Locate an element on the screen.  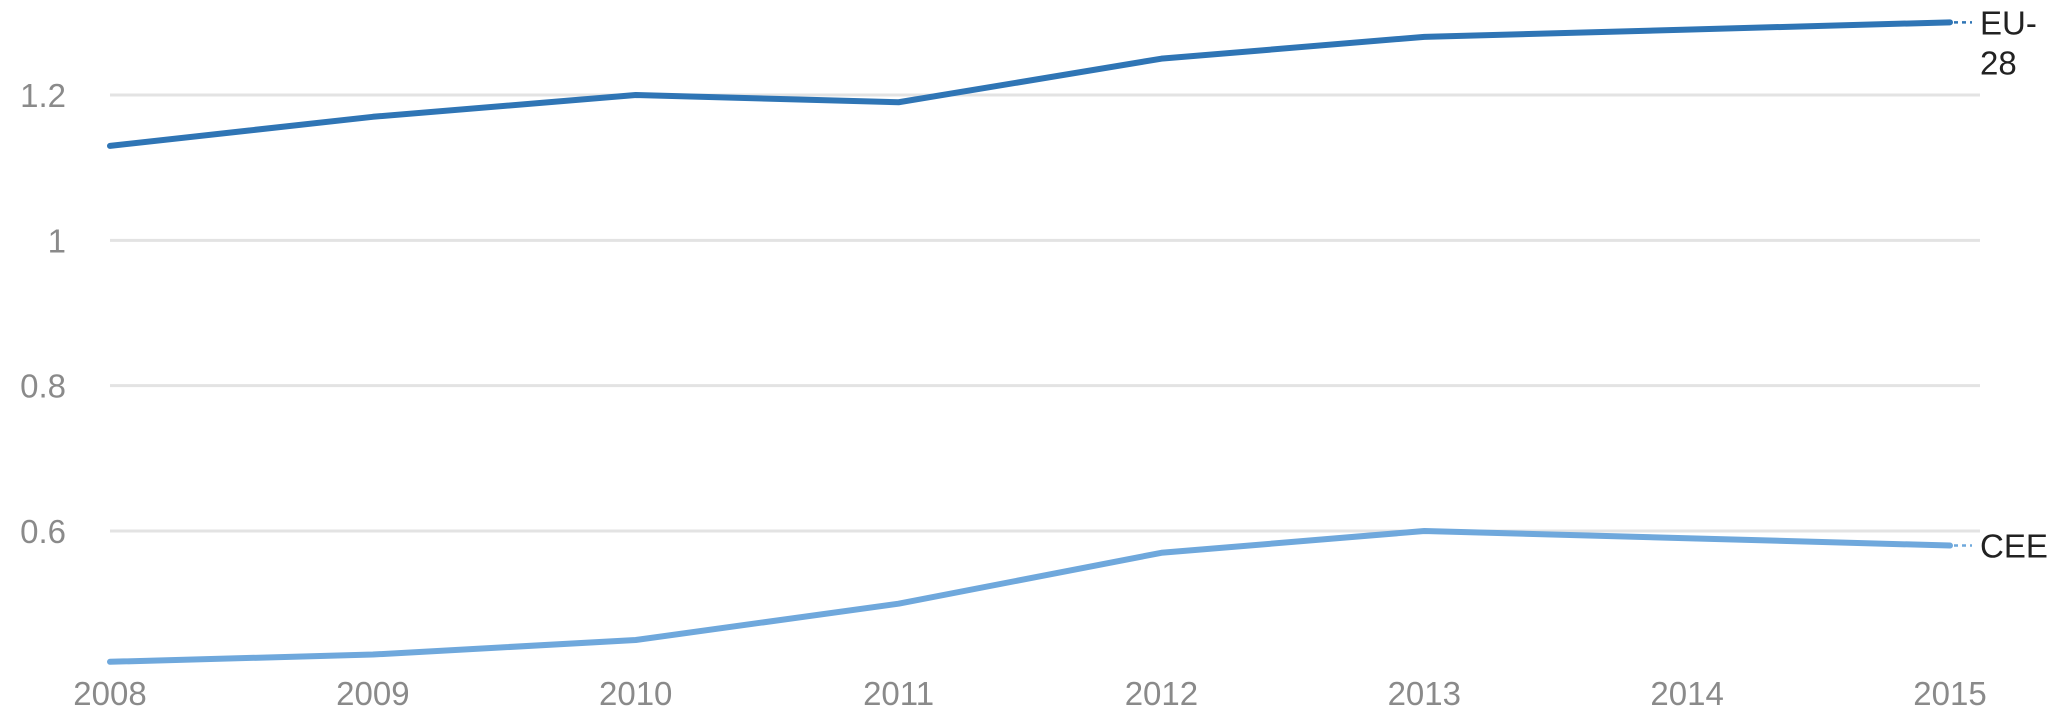
series-label-eu-28: 28 is located at coordinates (1998, 62).